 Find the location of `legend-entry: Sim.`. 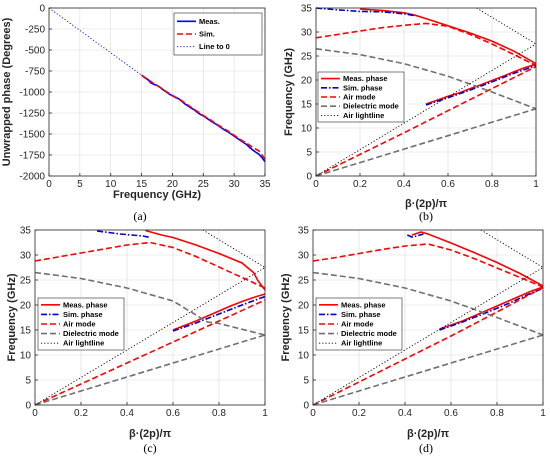

legend-entry: Sim. is located at coordinates (207, 34).